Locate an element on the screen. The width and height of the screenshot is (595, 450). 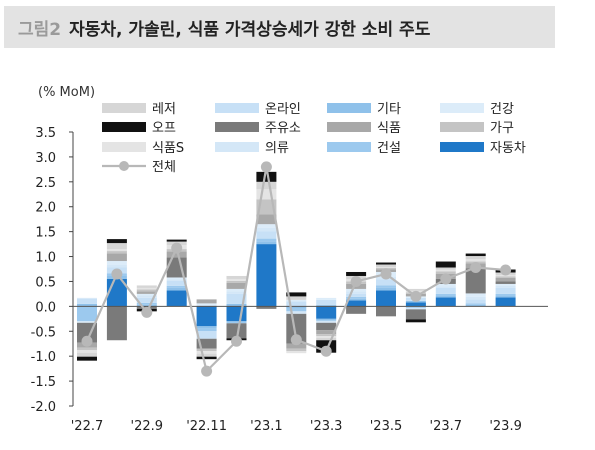
legend-label: 의류 is located at coordinates (277, 148).